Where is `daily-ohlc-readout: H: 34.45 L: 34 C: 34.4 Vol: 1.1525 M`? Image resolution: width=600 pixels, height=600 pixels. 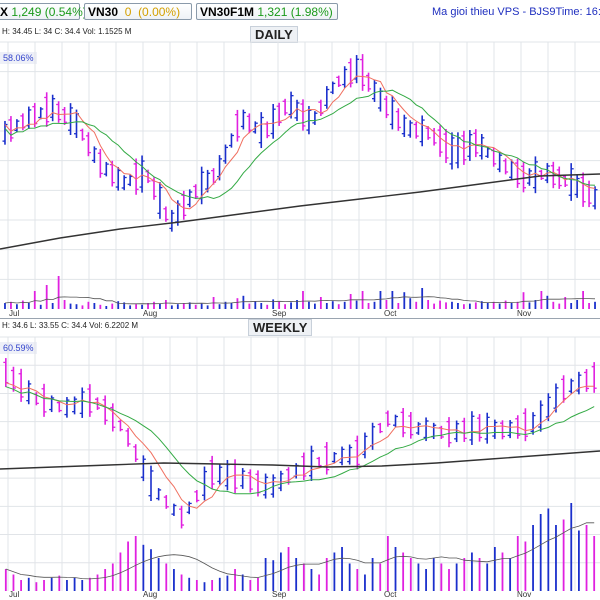
daily-ohlc-readout: H: 34.45 L: 34 C: 34.4 Vol: 1.1525 M is located at coordinates (67, 31).